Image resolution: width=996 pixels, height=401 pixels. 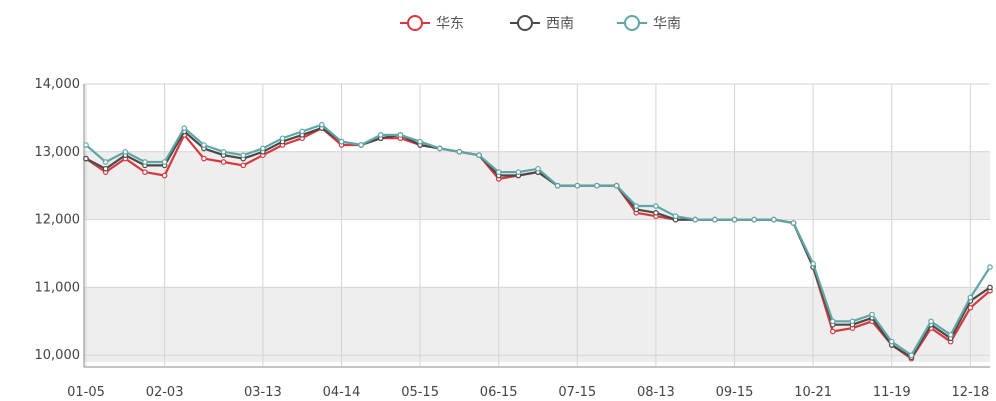 I want to click on x-tick-label: 10-21, so click(x=813, y=392).